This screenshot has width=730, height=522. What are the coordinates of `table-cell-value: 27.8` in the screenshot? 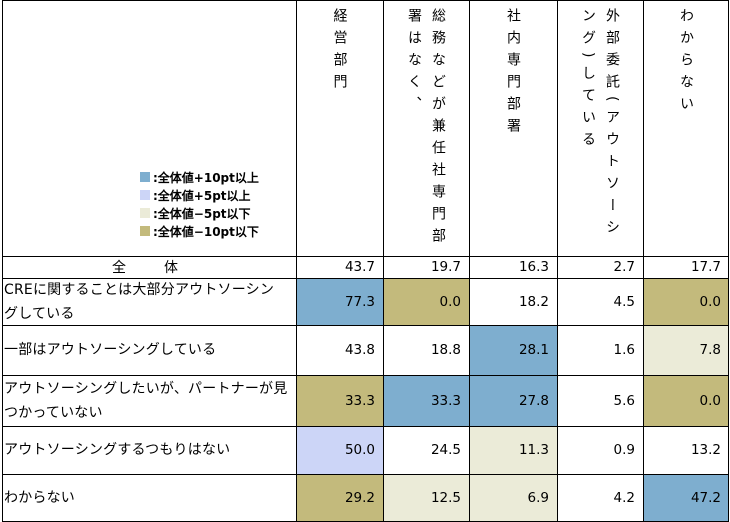 It's located at (533, 400).